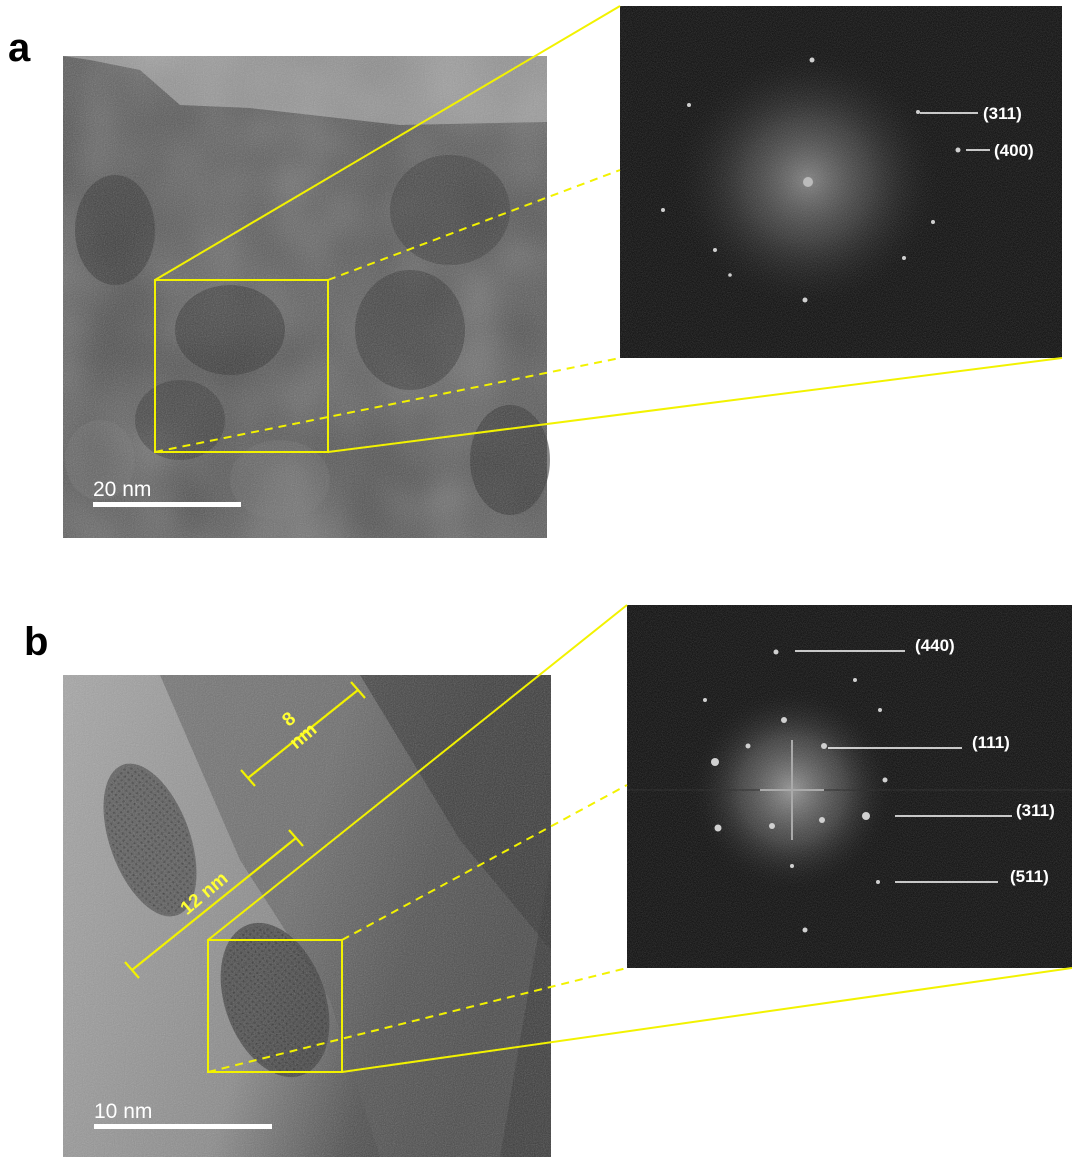 Image resolution: width=1072 pixels, height=1157 pixels. Describe the element at coordinates (1035, 810) in the screenshot. I see `fft-label-311-b: (311)` at that location.